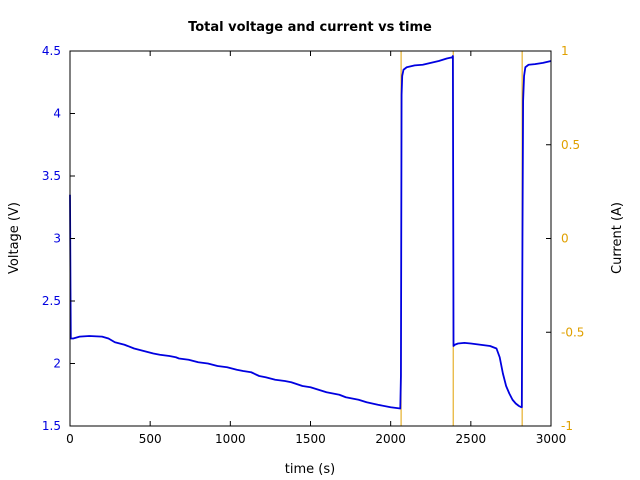 The image size is (640, 480). Describe the element at coordinates (51, 426) in the screenshot. I see `y-left-tick-label: 1.5` at that location.